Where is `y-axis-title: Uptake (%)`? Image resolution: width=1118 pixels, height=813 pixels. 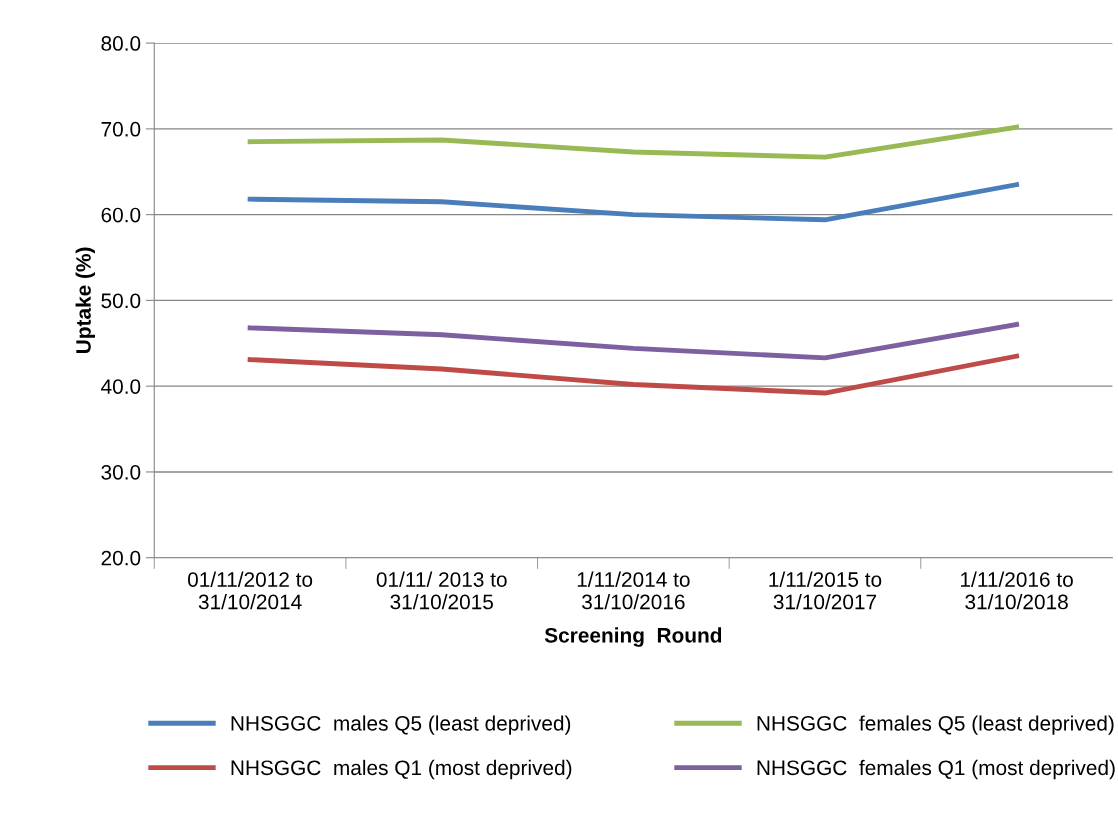 y-axis-title: Uptake (%) is located at coordinates (85, 300).